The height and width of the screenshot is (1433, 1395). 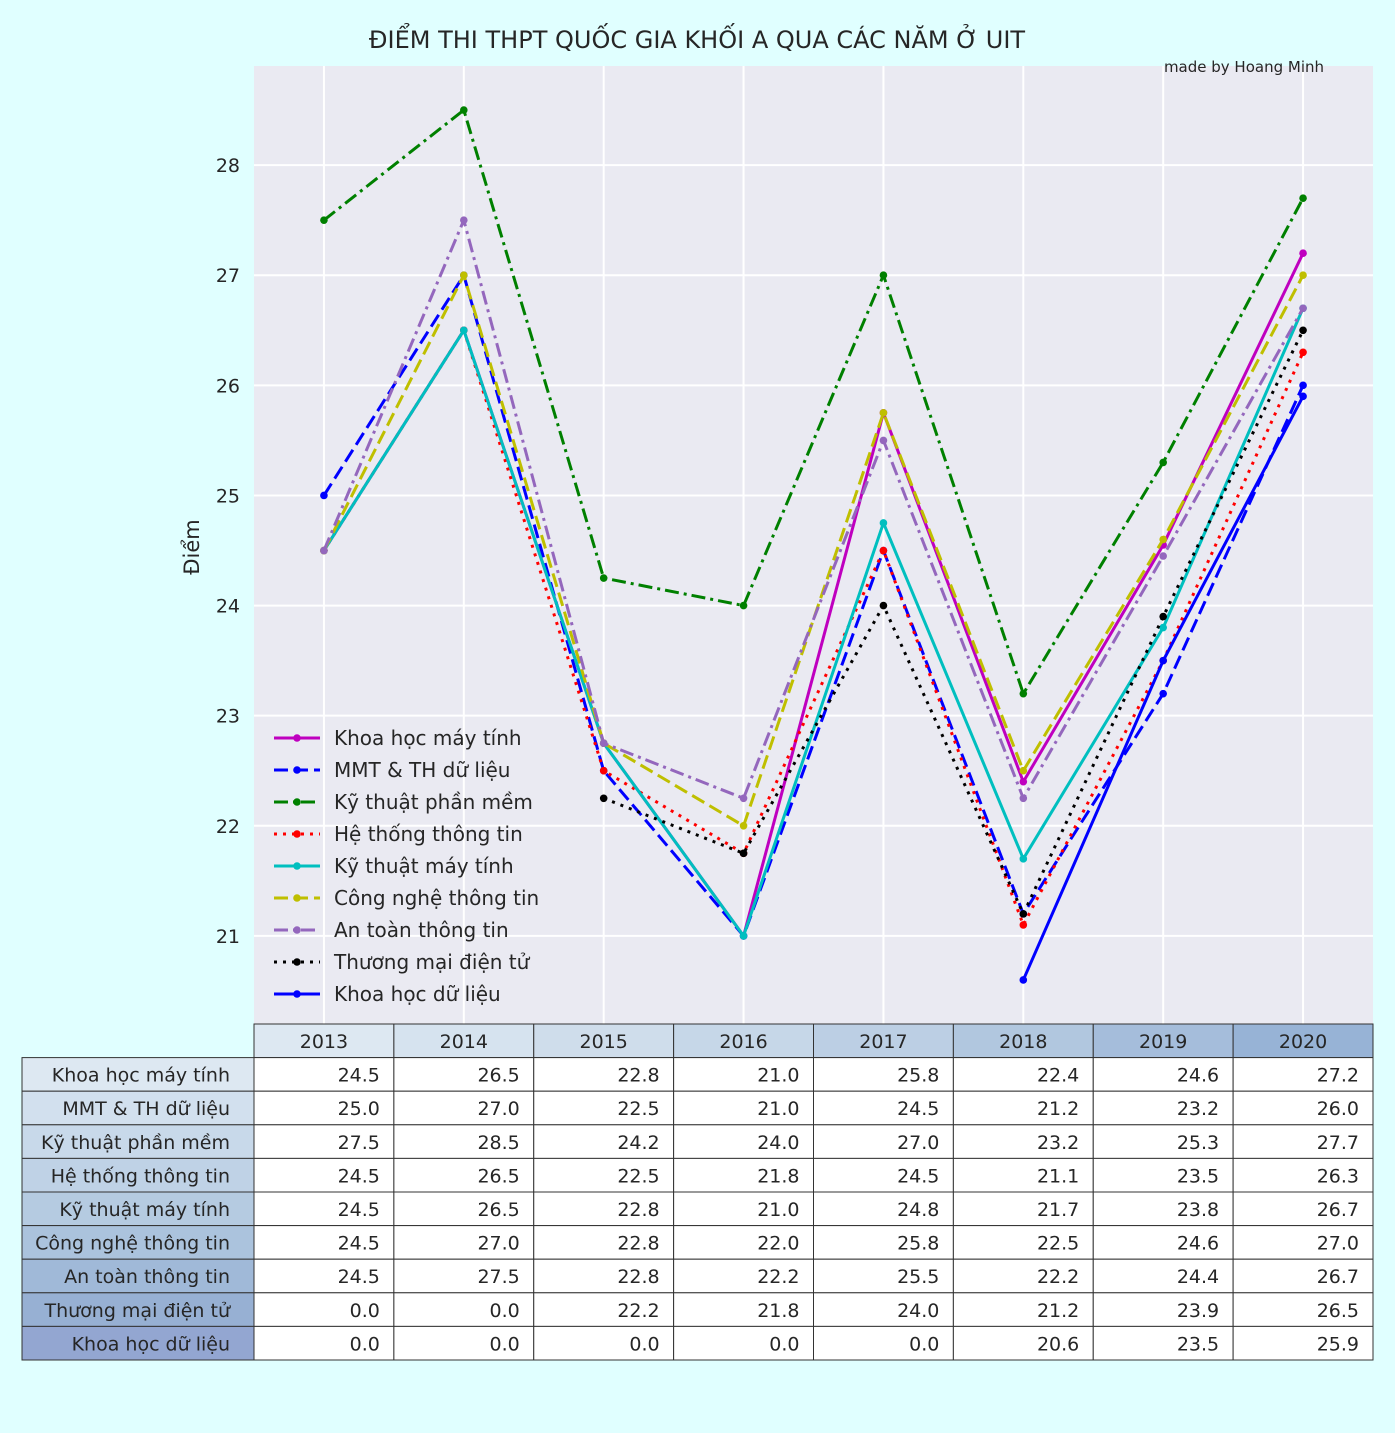 What do you see at coordinates (1198, 1311) in the screenshot?
I see `table-cell-value: 23.9` at bounding box center [1198, 1311].